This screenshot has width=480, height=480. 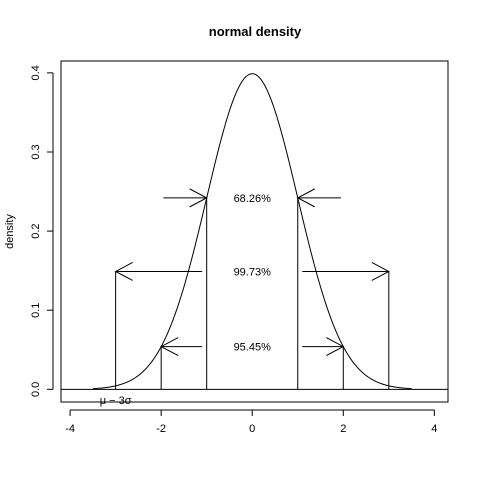 I want to click on percentage-label: 99.73%, so click(x=253, y=272).